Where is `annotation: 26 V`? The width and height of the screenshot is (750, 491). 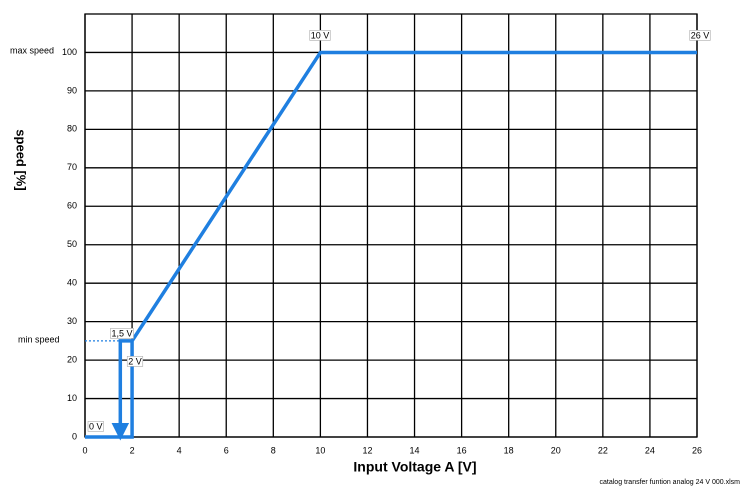 annotation: 26 V is located at coordinates (700, 35).